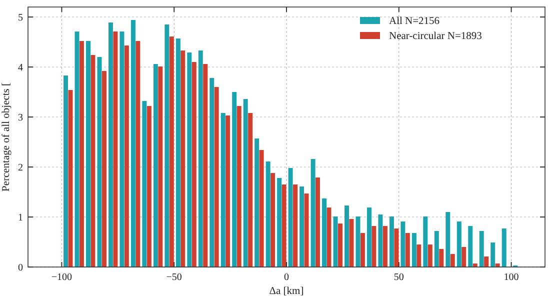 The image size is (550, 299). What do you see at coordinates (20, 118) in the screenshot?
I see `y-tick-label: 3` at bounding box center [20, 118].